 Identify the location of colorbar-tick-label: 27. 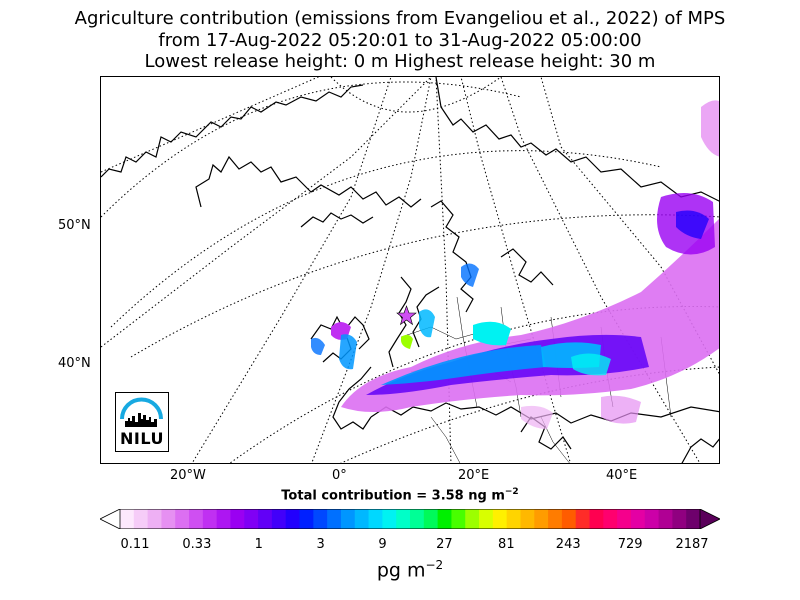
(444, 544).